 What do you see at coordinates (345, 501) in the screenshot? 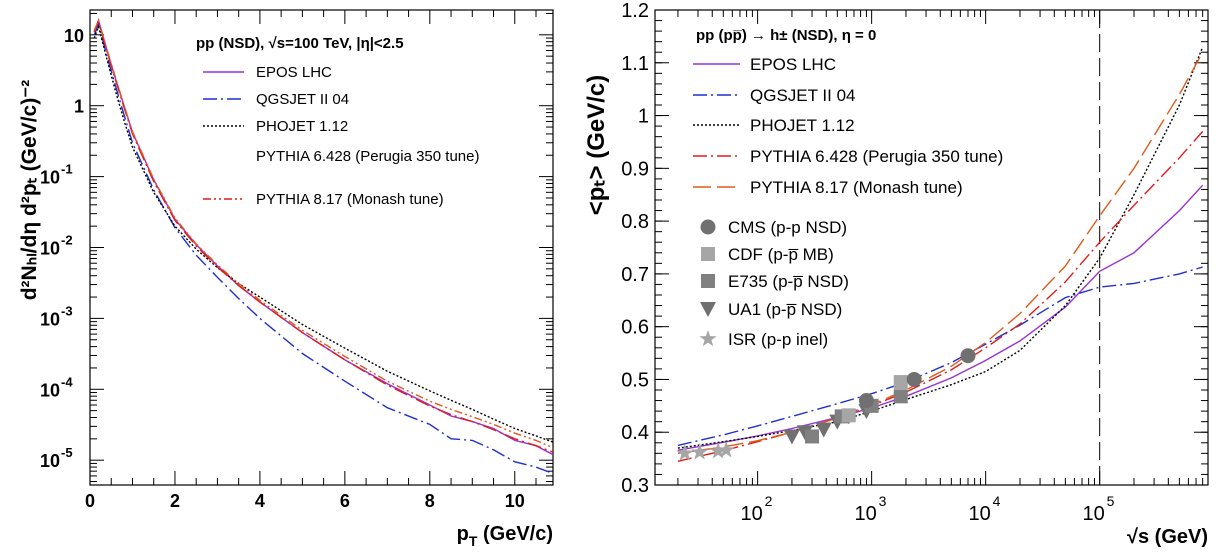
I see `x-tick-label: 6` at bounding box center [345, 501].